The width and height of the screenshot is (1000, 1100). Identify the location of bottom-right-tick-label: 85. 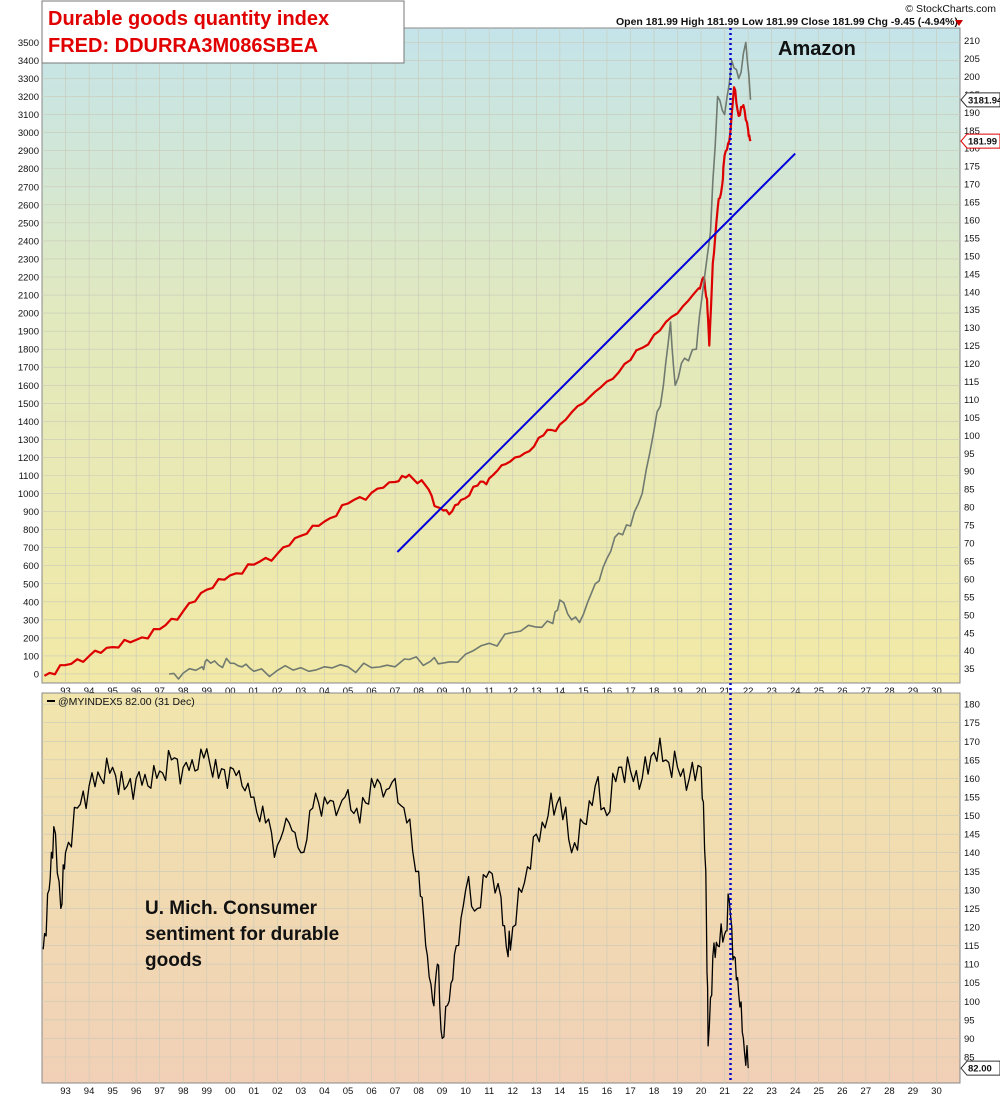
(969, 1058).